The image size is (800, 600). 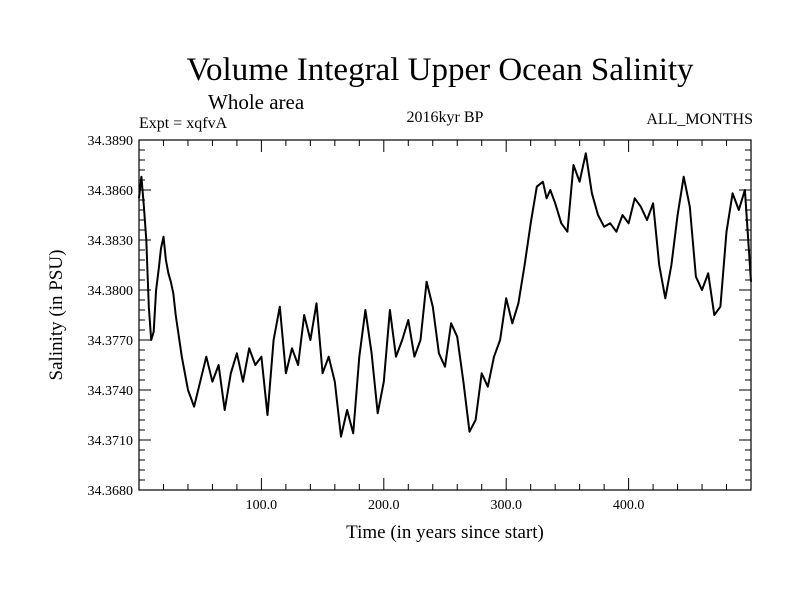 I want to click on y-tick-label: 34.3860, so click(x=111, y=191).